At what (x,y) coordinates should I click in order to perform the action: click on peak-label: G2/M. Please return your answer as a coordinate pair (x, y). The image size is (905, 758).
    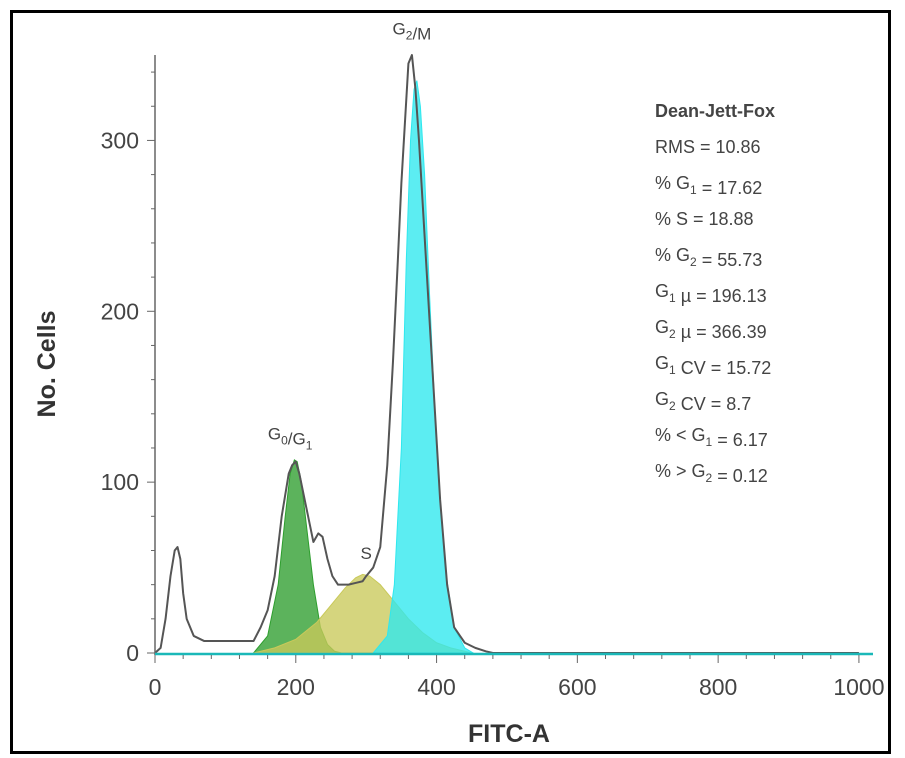
    Looking at the image, I should click on (412, 31).